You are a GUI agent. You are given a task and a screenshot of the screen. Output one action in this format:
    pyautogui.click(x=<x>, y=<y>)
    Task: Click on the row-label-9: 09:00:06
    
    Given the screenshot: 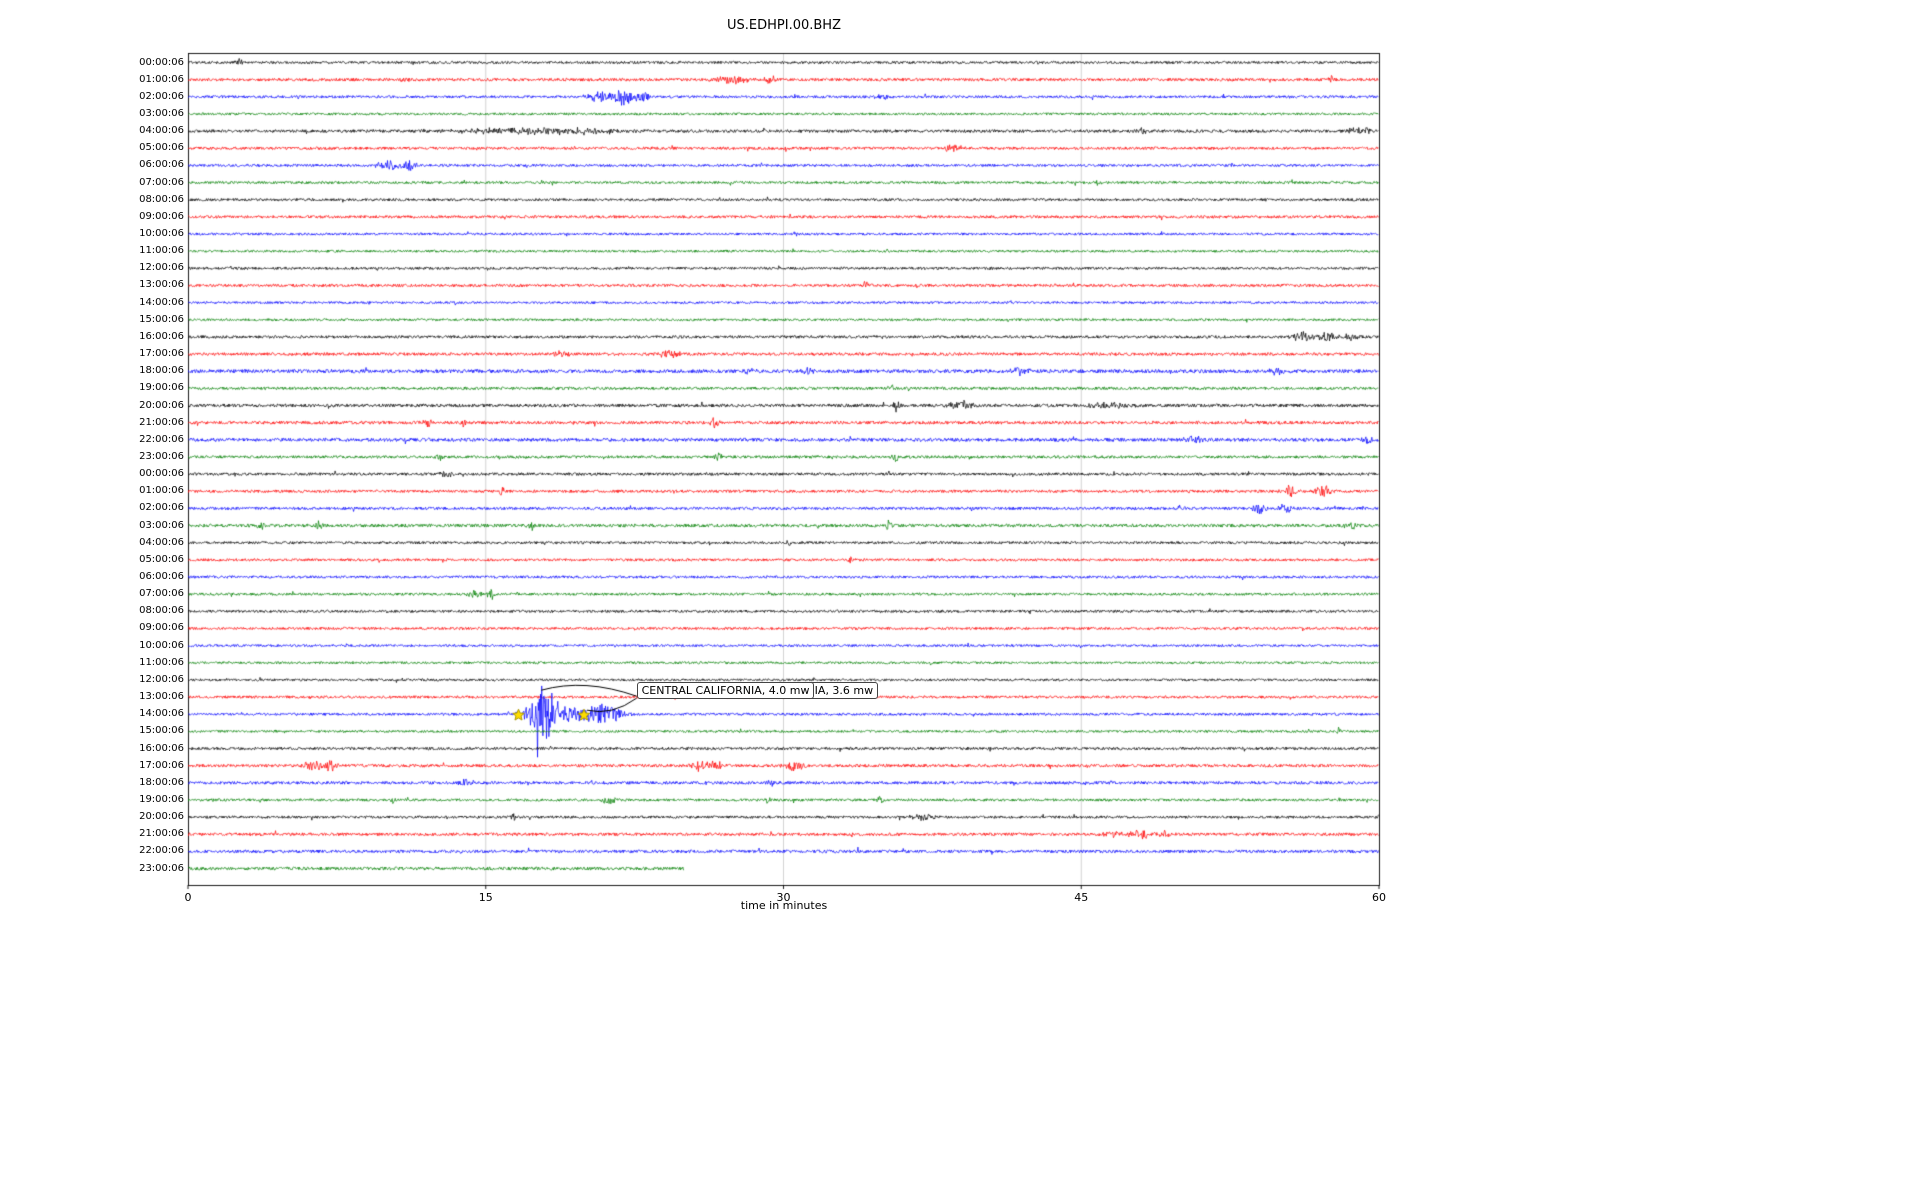 What is the action you would take?
    pyautogui.click(x=161, y=216)
    